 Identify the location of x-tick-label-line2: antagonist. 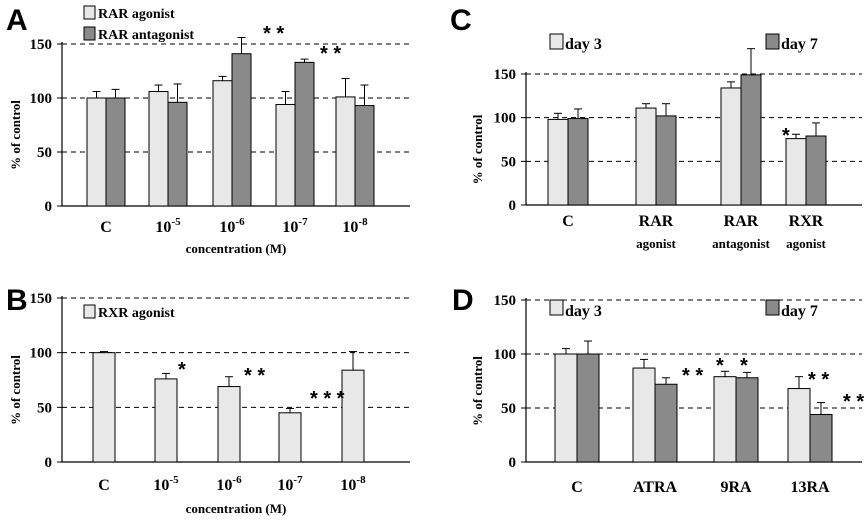
(741, 243).